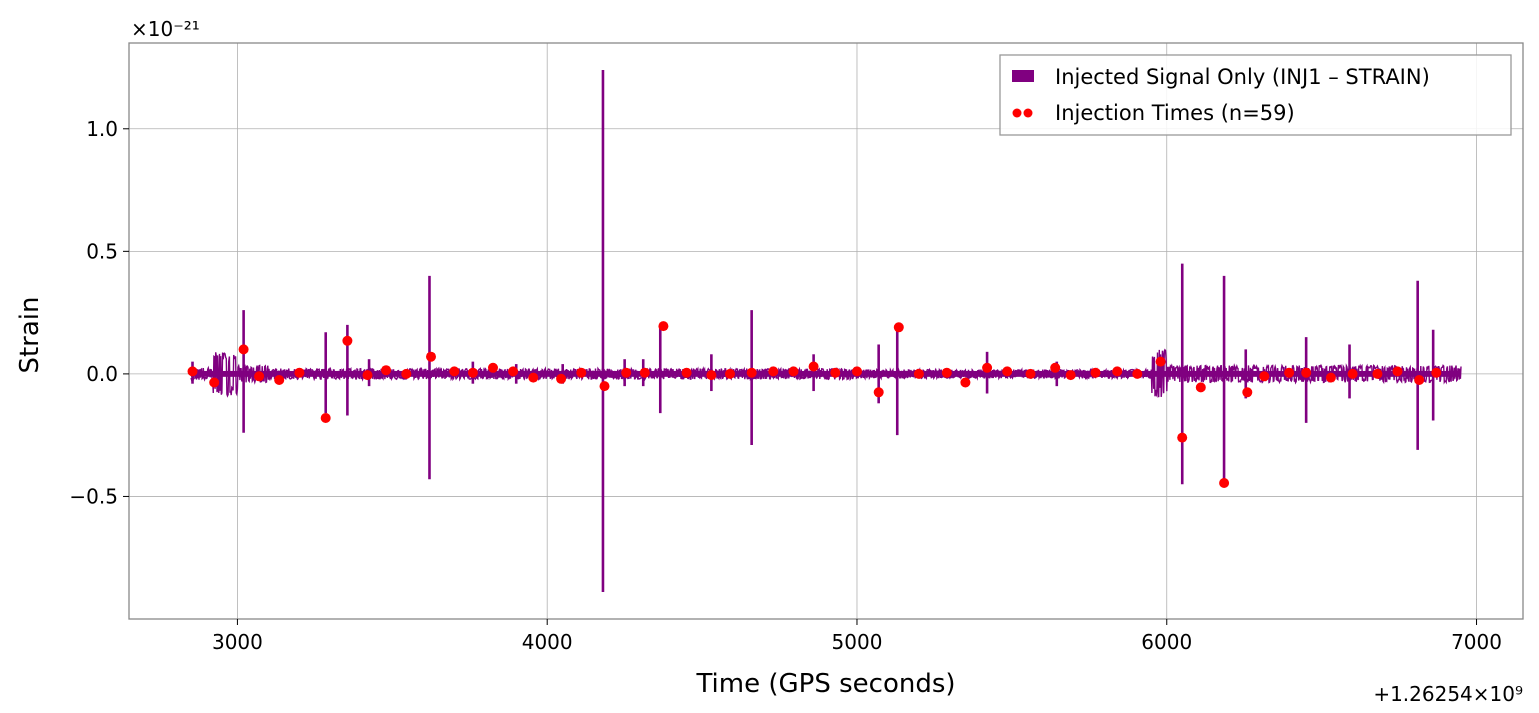 This screenshot has height=713, width=1539. I want to click on y-multiplier-label: ×10⁻²¹, so click(165, 29).